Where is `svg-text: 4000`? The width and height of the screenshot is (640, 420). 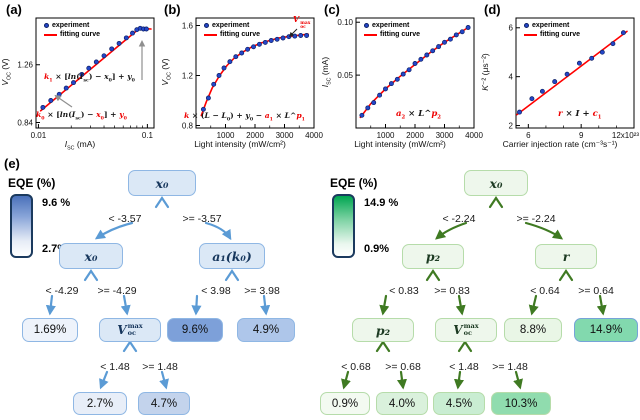
svg-text: 4000 is located at coordinates (314, 135).